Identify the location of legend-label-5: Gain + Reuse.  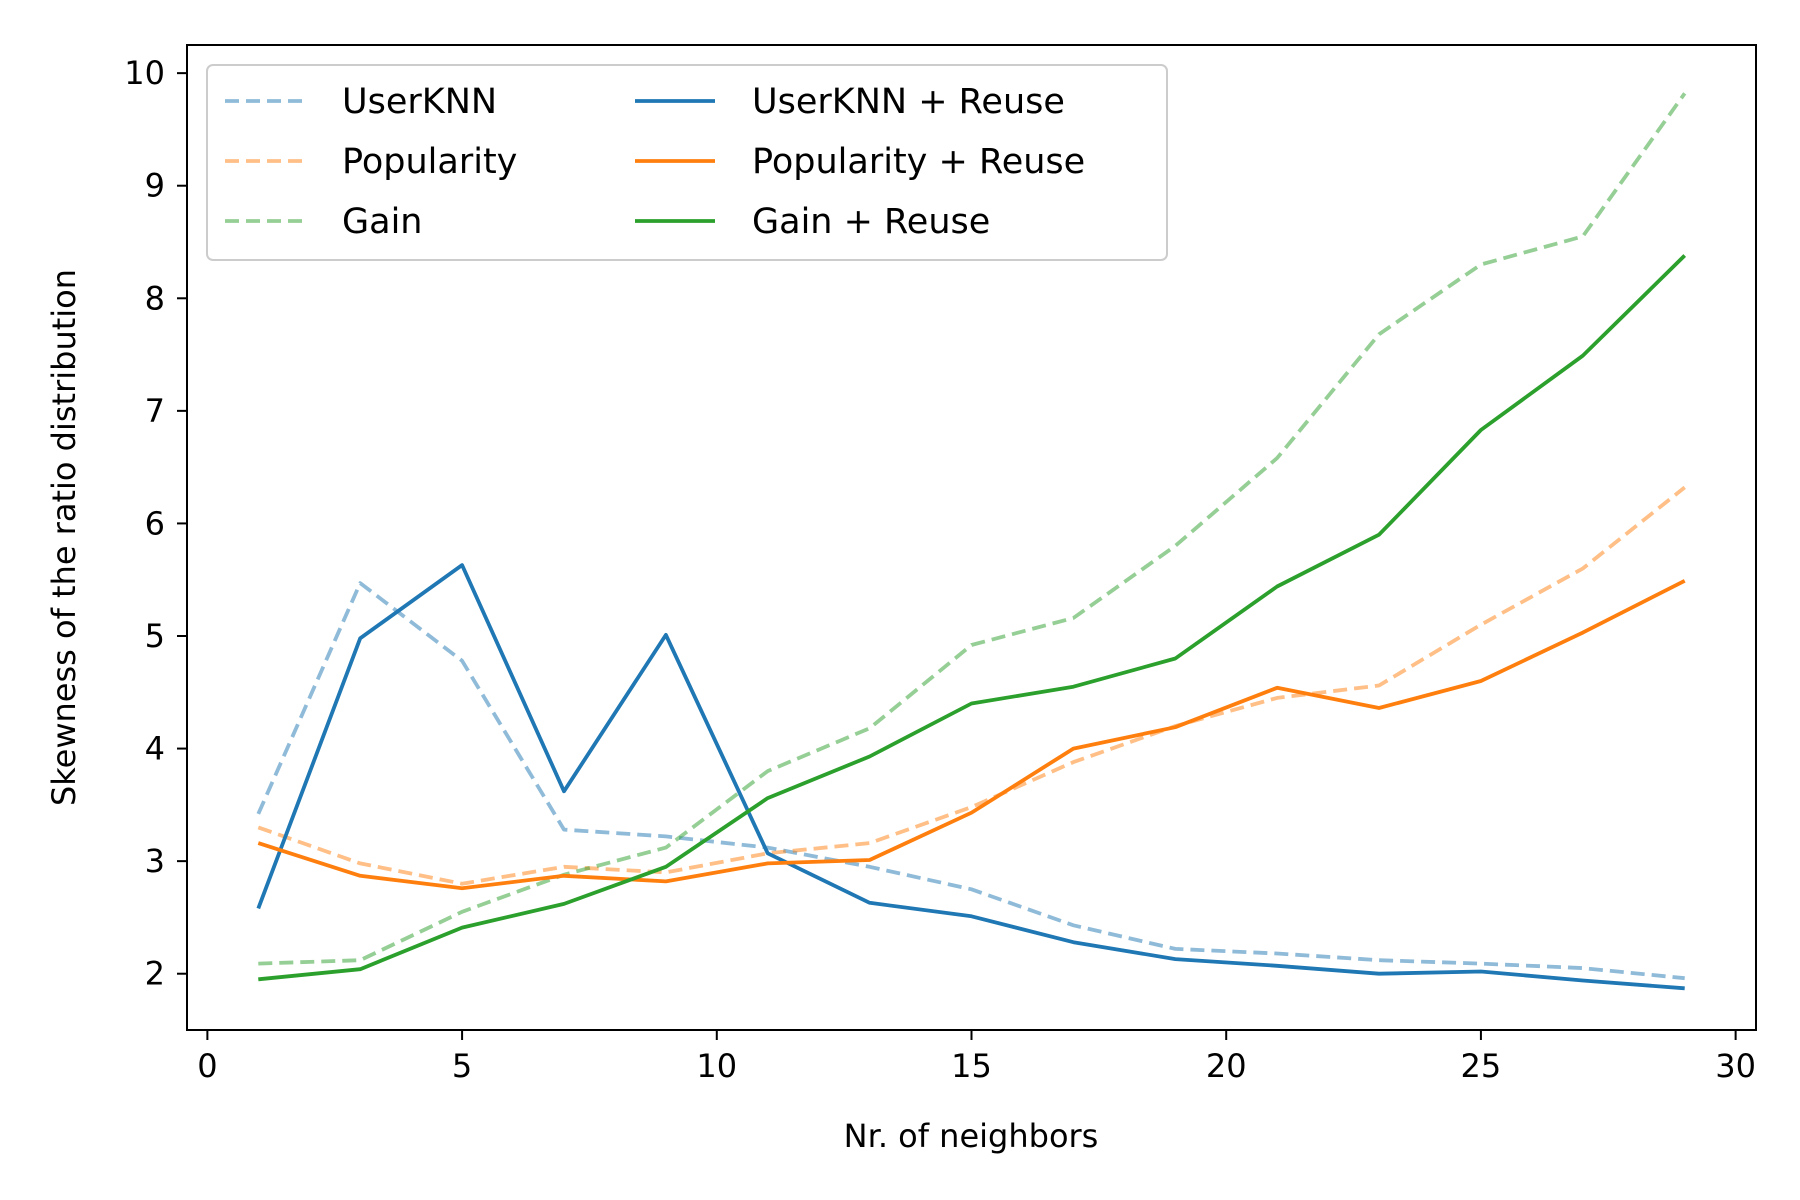
(871, 222).